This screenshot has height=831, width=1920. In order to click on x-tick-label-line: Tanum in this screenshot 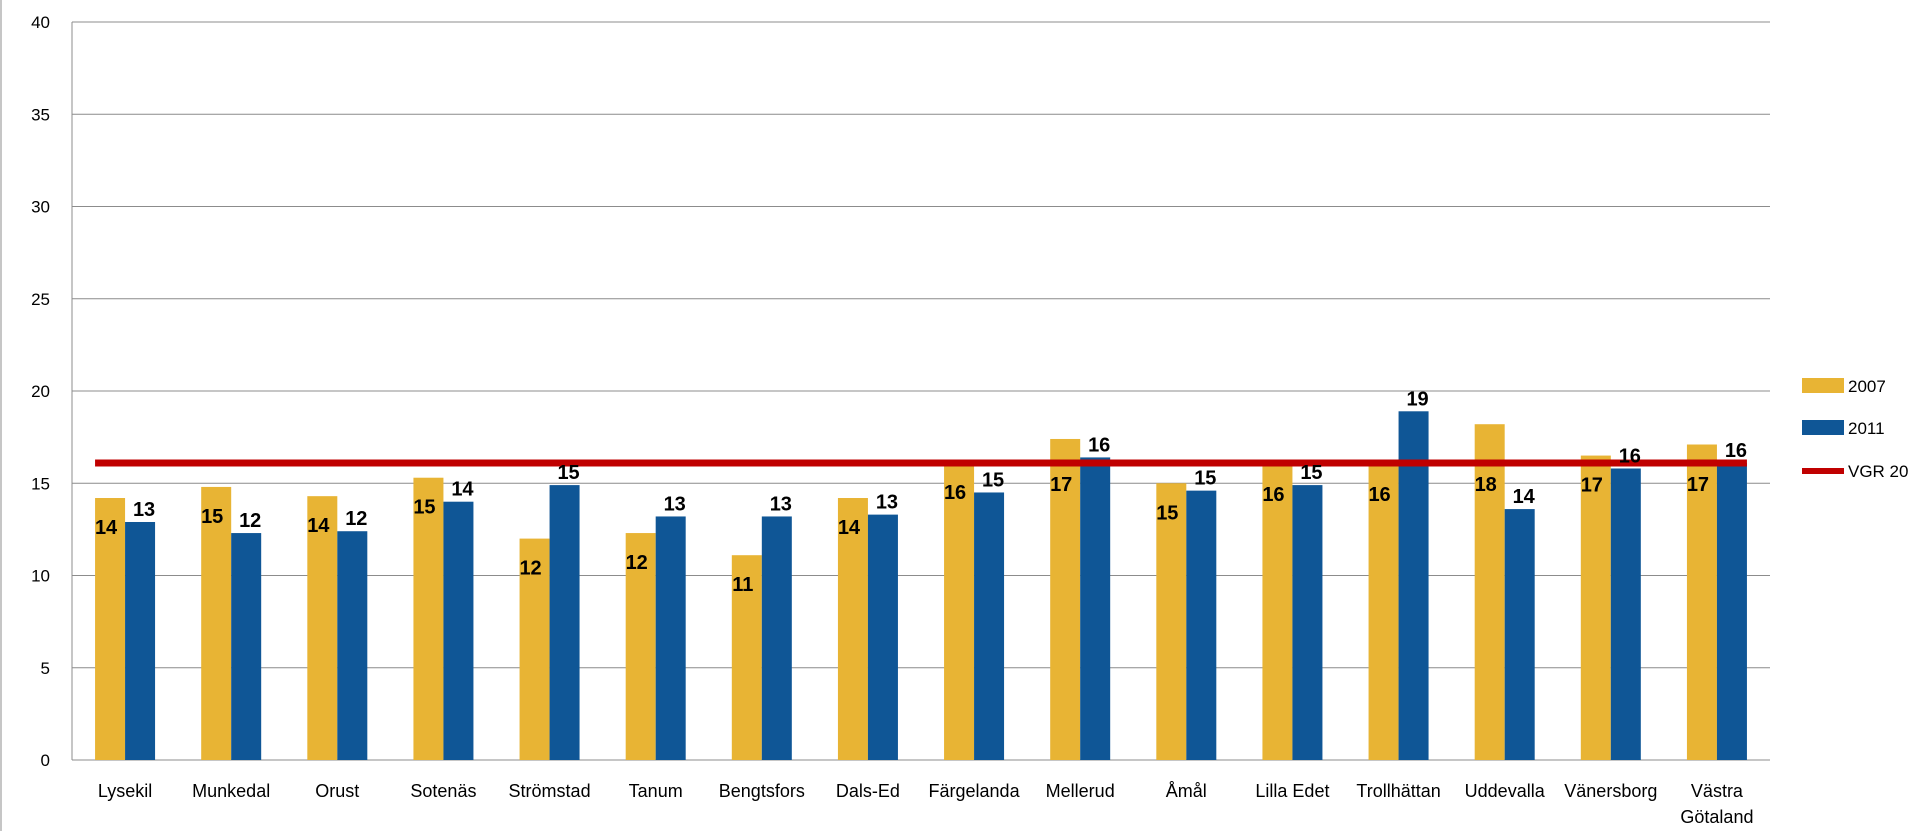, I will do `click(656, 791)`.